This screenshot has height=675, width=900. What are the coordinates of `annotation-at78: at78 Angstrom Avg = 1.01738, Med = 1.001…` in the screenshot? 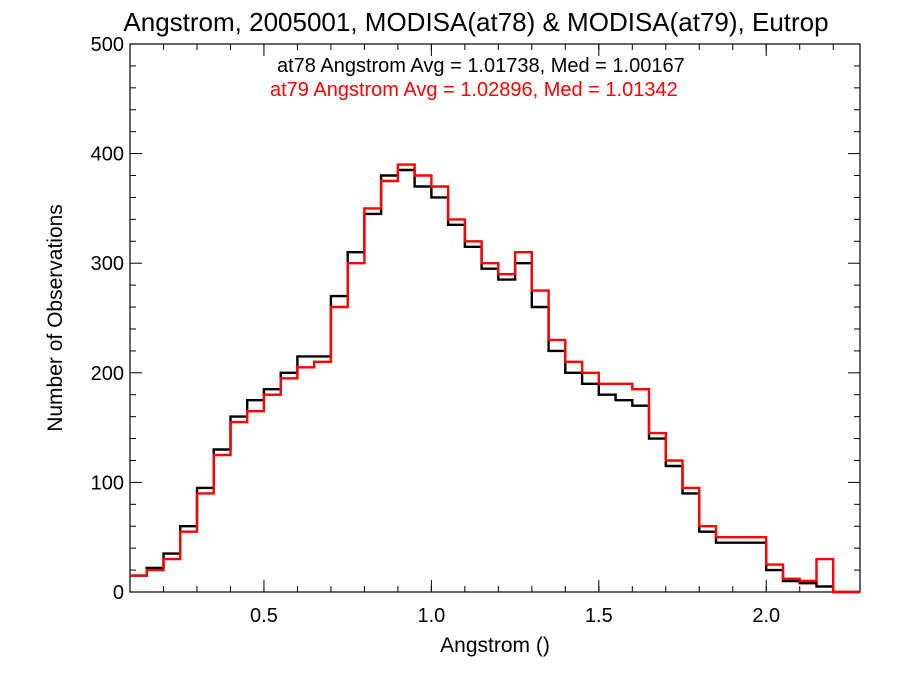 It's located at (481, 66).